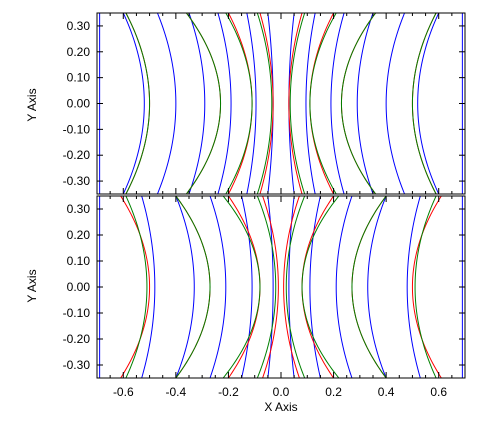  I want to click on x-tick-label: 0.6, so click(438, 392).